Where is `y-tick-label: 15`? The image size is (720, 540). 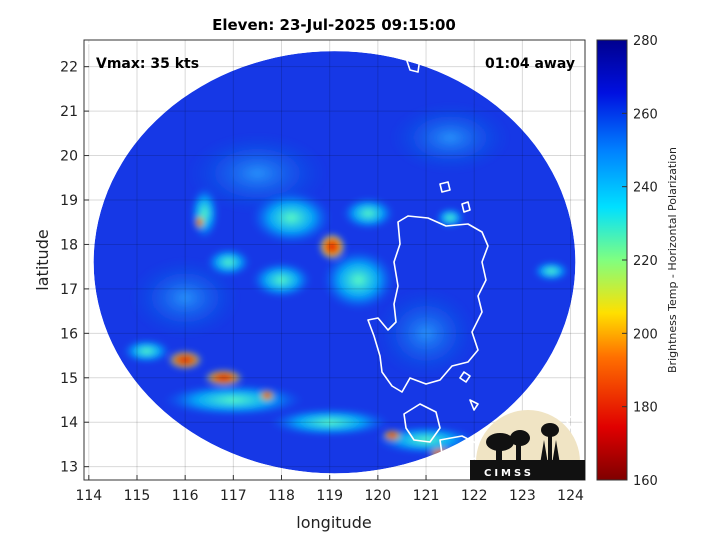 y-tick-label: 15 is located at coordinates (69, 379).